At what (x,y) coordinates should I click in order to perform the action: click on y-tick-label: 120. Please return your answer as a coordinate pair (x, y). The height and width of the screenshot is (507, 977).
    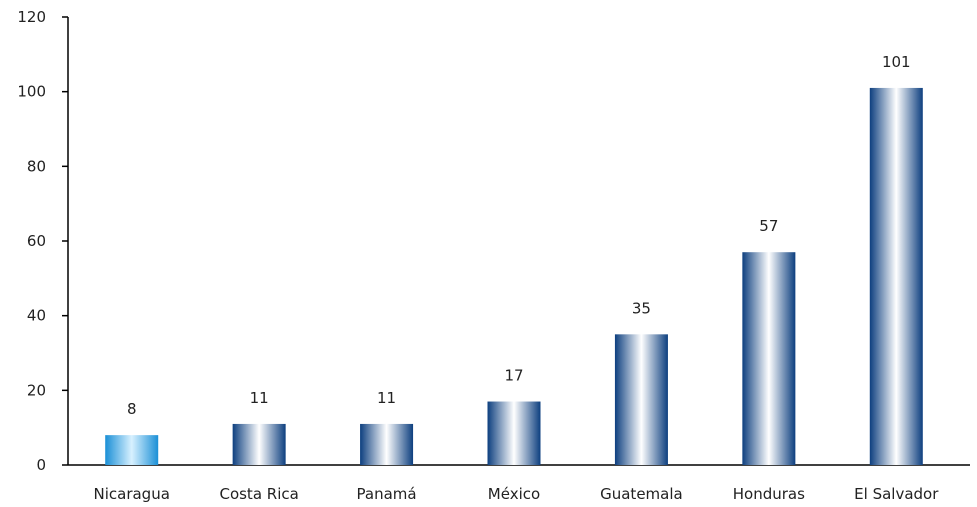
    Looking at the image, I should click on (31, 17).